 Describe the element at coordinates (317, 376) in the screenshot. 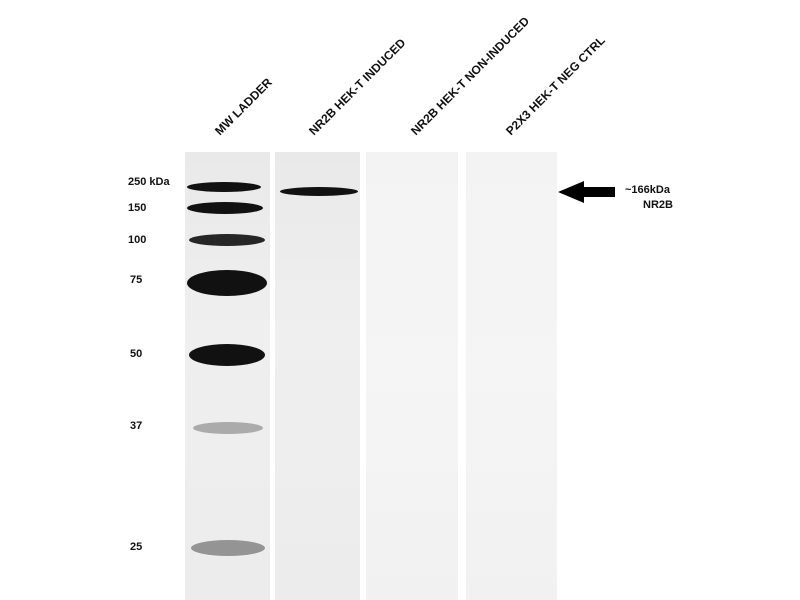

I see `lane-induced` at that location.